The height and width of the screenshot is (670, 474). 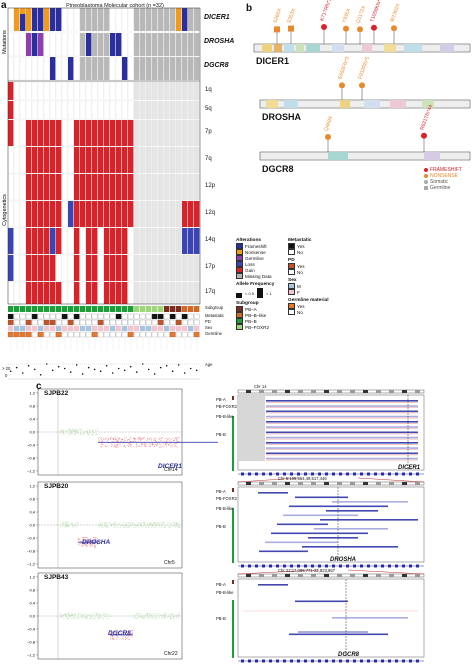 I want to click on protein-domain, so click(x=345, y=104).